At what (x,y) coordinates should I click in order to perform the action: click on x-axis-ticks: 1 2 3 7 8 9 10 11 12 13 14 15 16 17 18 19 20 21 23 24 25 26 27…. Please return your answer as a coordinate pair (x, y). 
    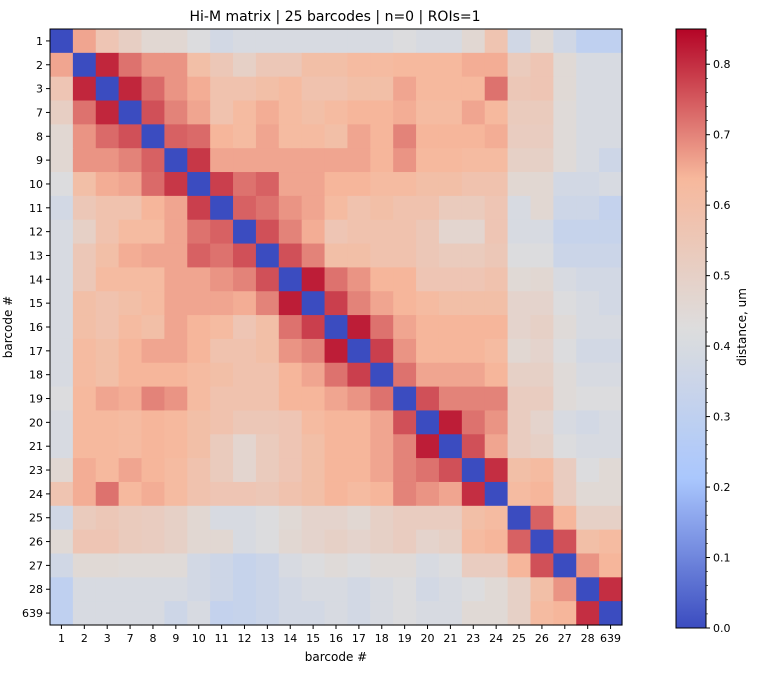
    Looking at the image, I should click on (339, 635).